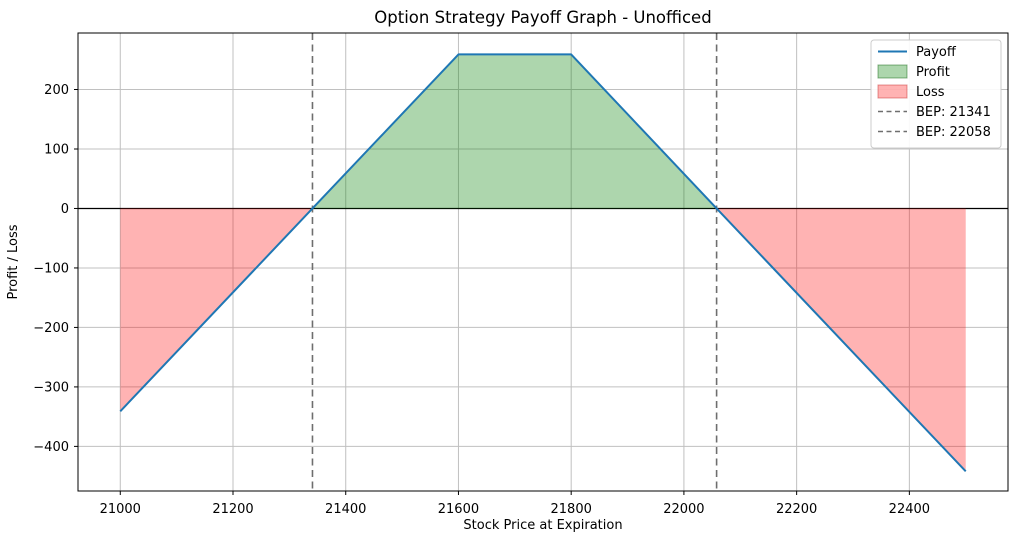 The height and width of the screenshot is (547, 1017). What do you see at coordinates (933, 72) in the screenshot?
I see `legend-entry-label: Profit` at bounding box center [933, 72].